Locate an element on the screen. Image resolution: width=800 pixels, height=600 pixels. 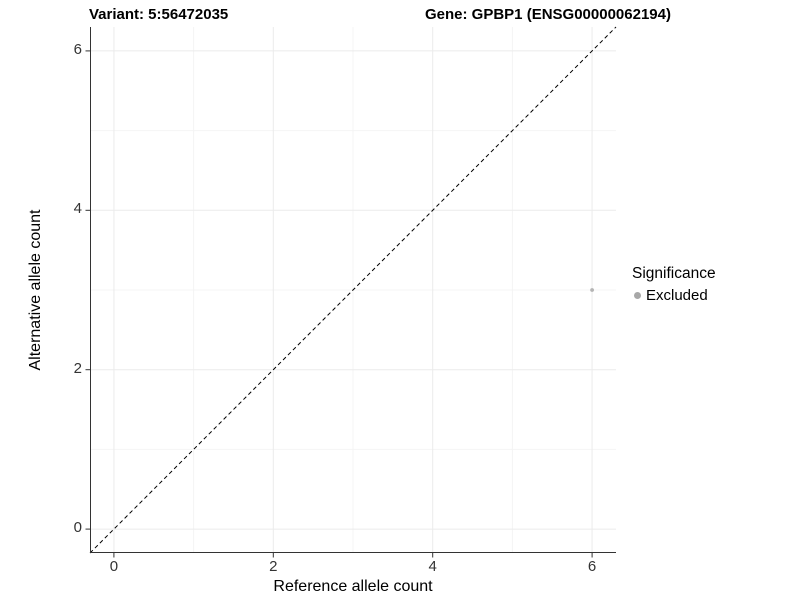
x-tick-label: 4 is located at coordinates (432, 566).